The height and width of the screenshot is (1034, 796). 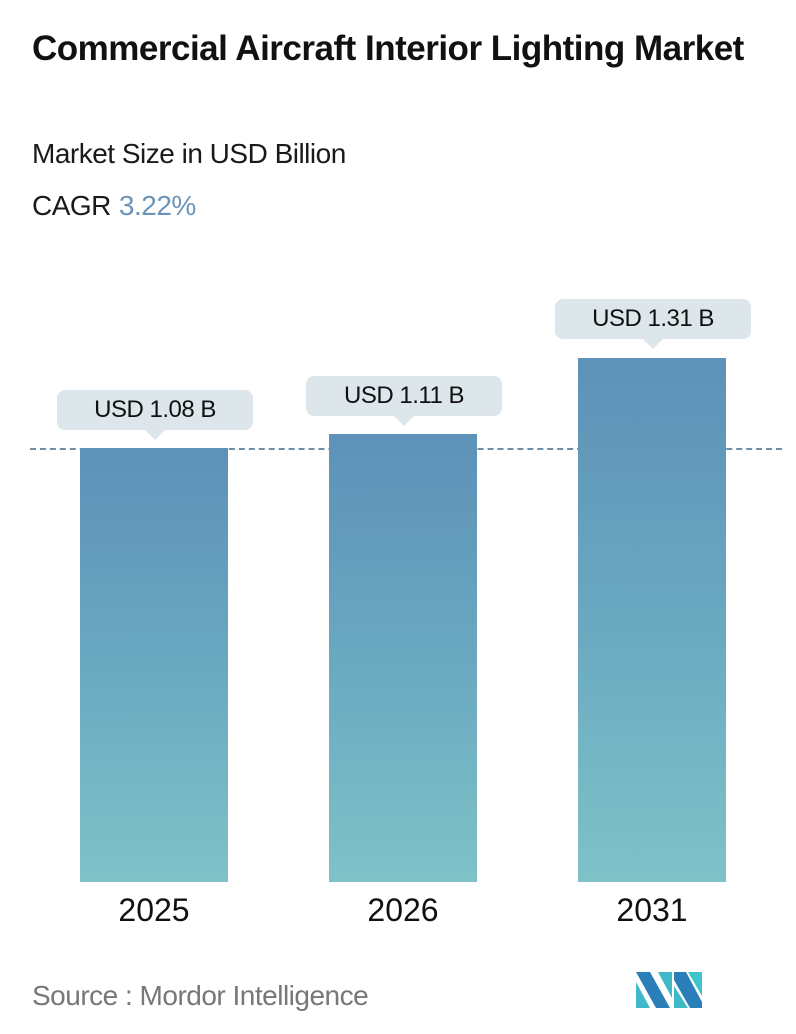 What do you see at coordinates (200, 995) in the screenshot?
I see `source-text: Source : Mordor Intelligence` at bounding box center [200, 995].